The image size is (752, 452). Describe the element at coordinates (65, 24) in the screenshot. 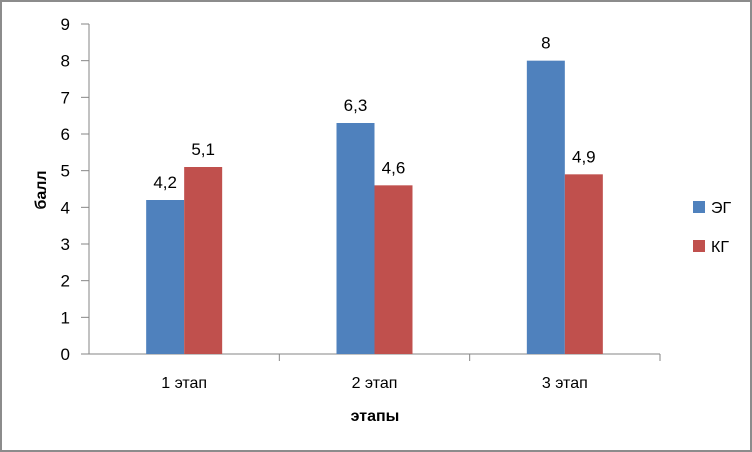

I see `y-tick-label: 9` at that location.